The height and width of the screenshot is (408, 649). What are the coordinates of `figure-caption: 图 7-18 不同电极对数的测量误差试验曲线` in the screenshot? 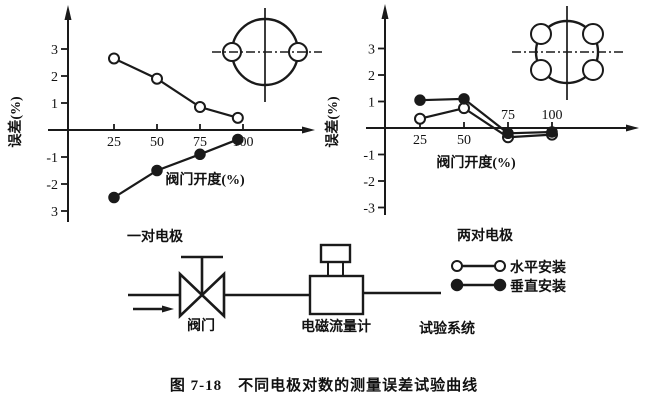 It's located at (324, 385).